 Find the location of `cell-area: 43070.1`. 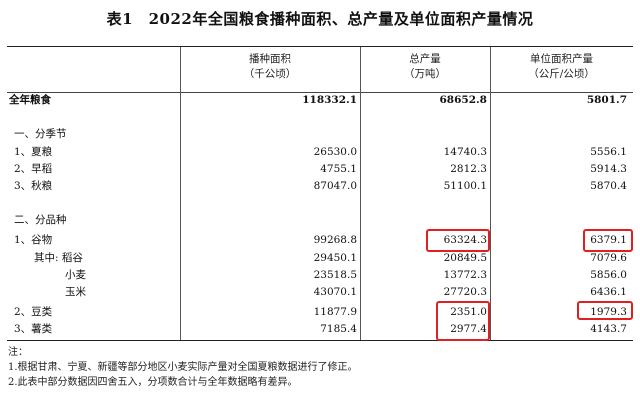

cell-area: 43070.1 is located at coordinates (335, 292).